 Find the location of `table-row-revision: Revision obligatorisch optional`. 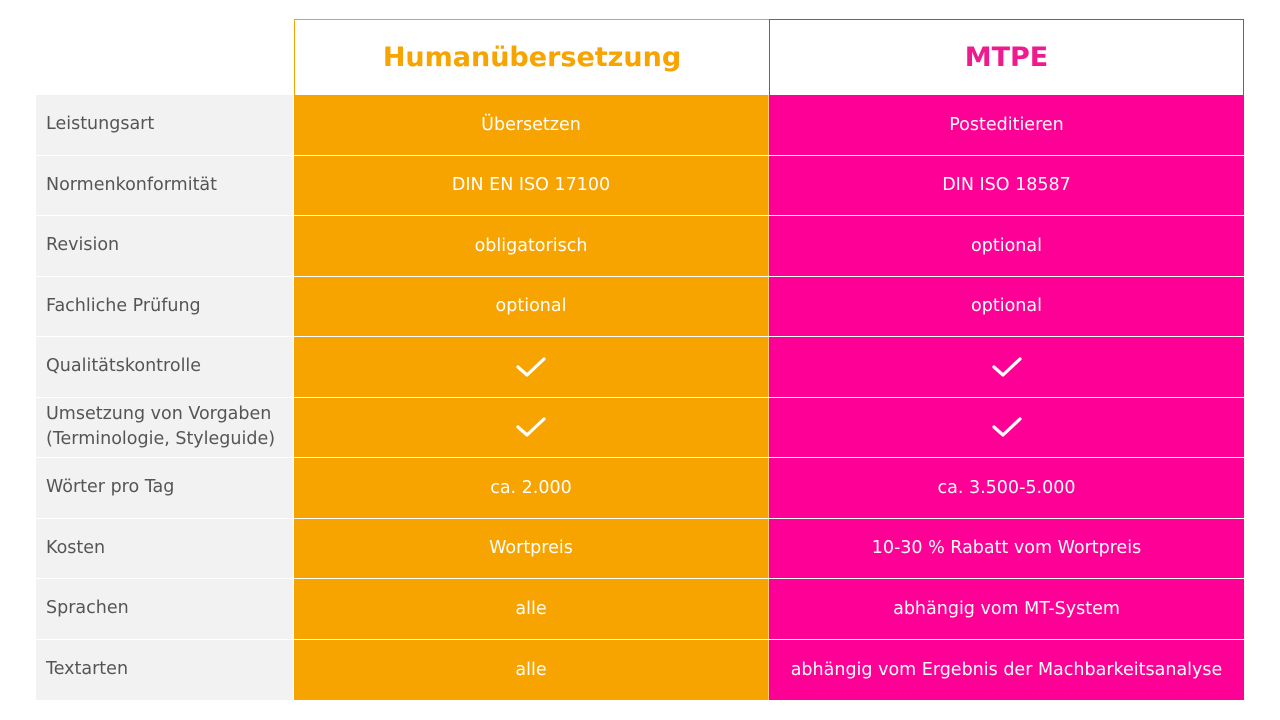

table-row-revision: Revision obligatorisch optional is located at coordinates (640, 246).